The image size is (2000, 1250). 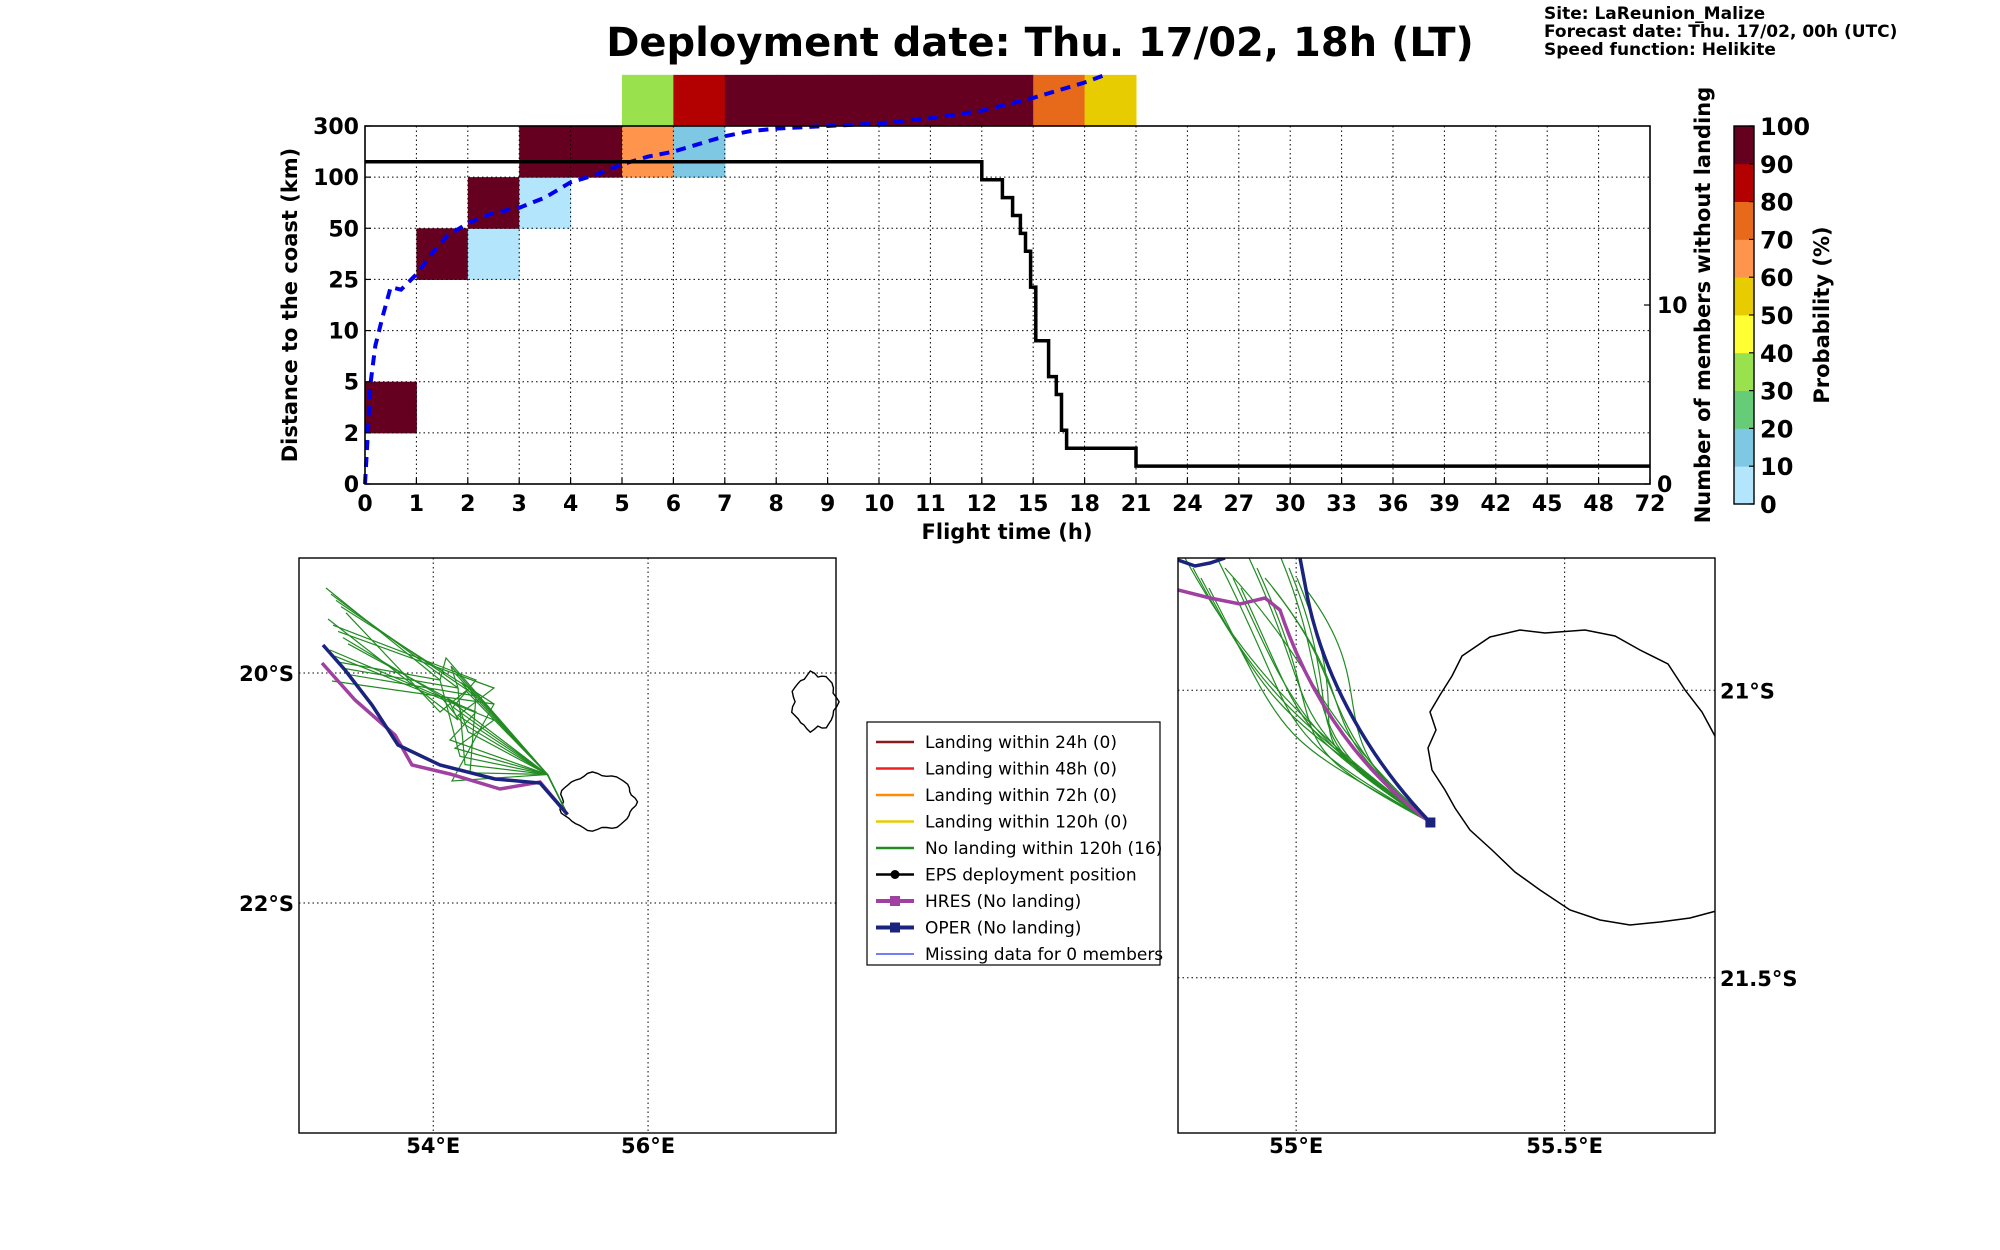 What do you see at coordinates (1654, 14) in the screenshot?
I see `info-site: Site: LaReunion_Malize` at bounding box center [1654, 14].